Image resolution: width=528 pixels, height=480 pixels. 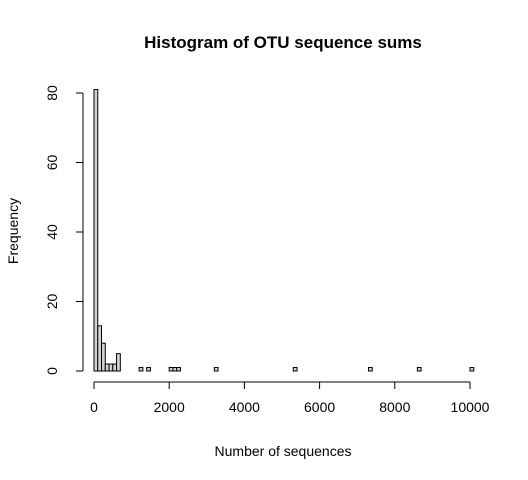 What do you see at coordinates (470, 407) in the screenshot?
I see `x-tick-label: 10000` at bounding box center [470, 407].